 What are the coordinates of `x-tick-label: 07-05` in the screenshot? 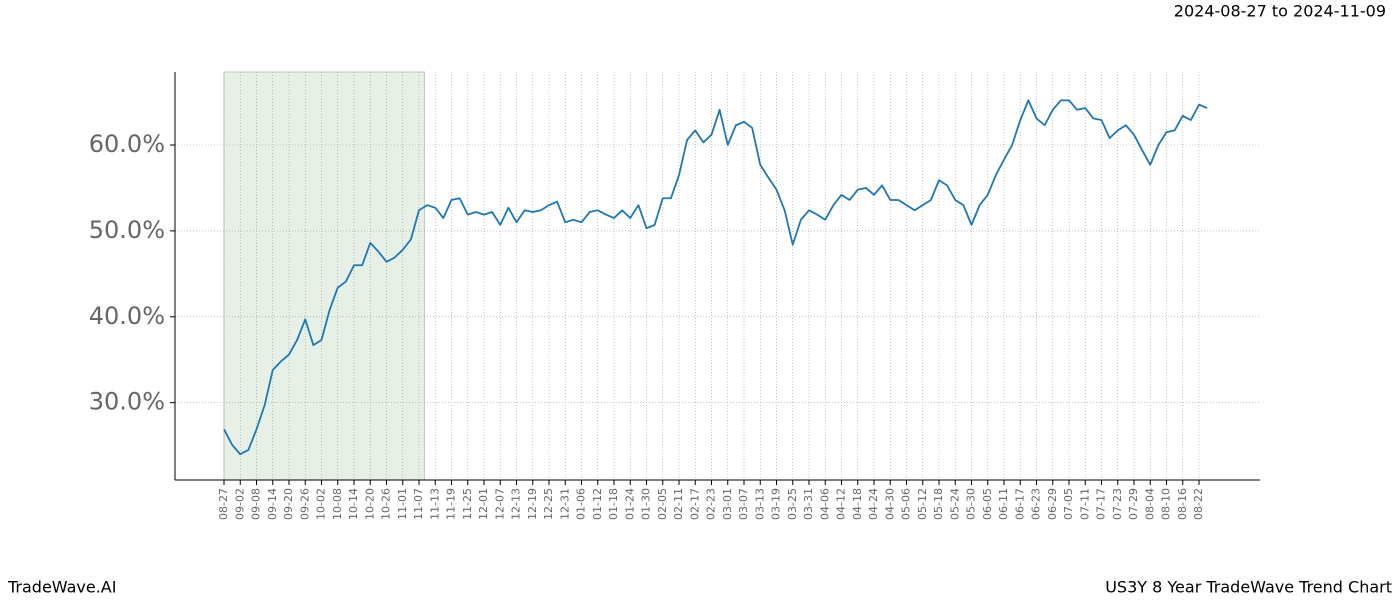 It's located at (1068, 504).